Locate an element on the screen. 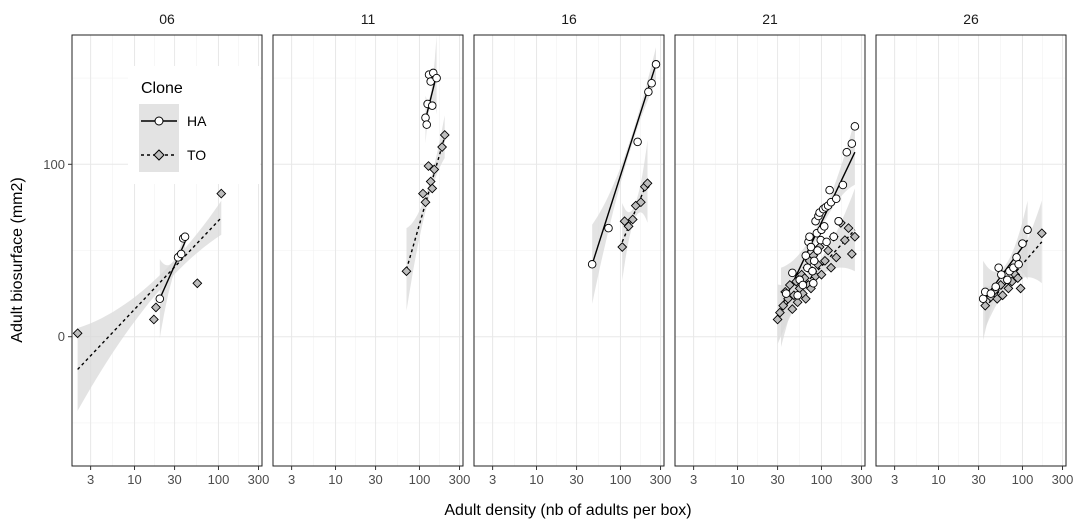 The image size is (1079, 520). confidence-ribbon-to is located at coordinates (635, 210).